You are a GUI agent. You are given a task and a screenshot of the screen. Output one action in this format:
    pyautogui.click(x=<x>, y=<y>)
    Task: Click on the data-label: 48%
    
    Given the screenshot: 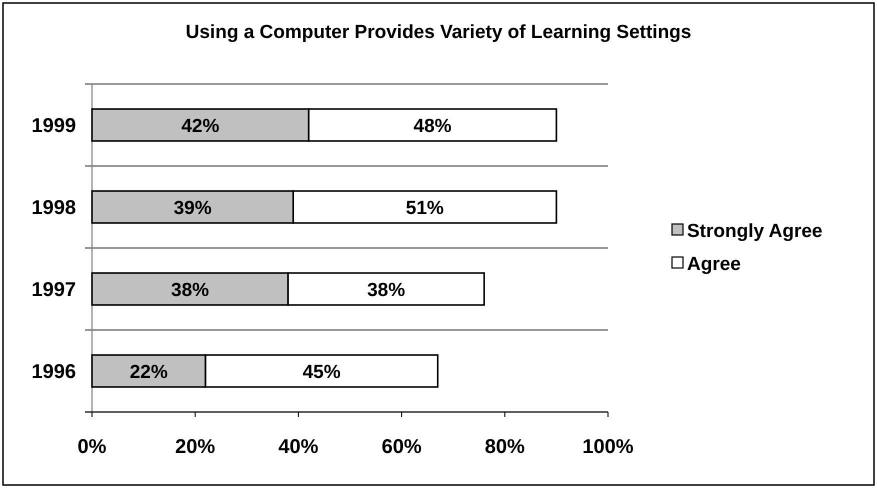 What is the action you would take?
    pyautogui.click(x=433, y=126)
    